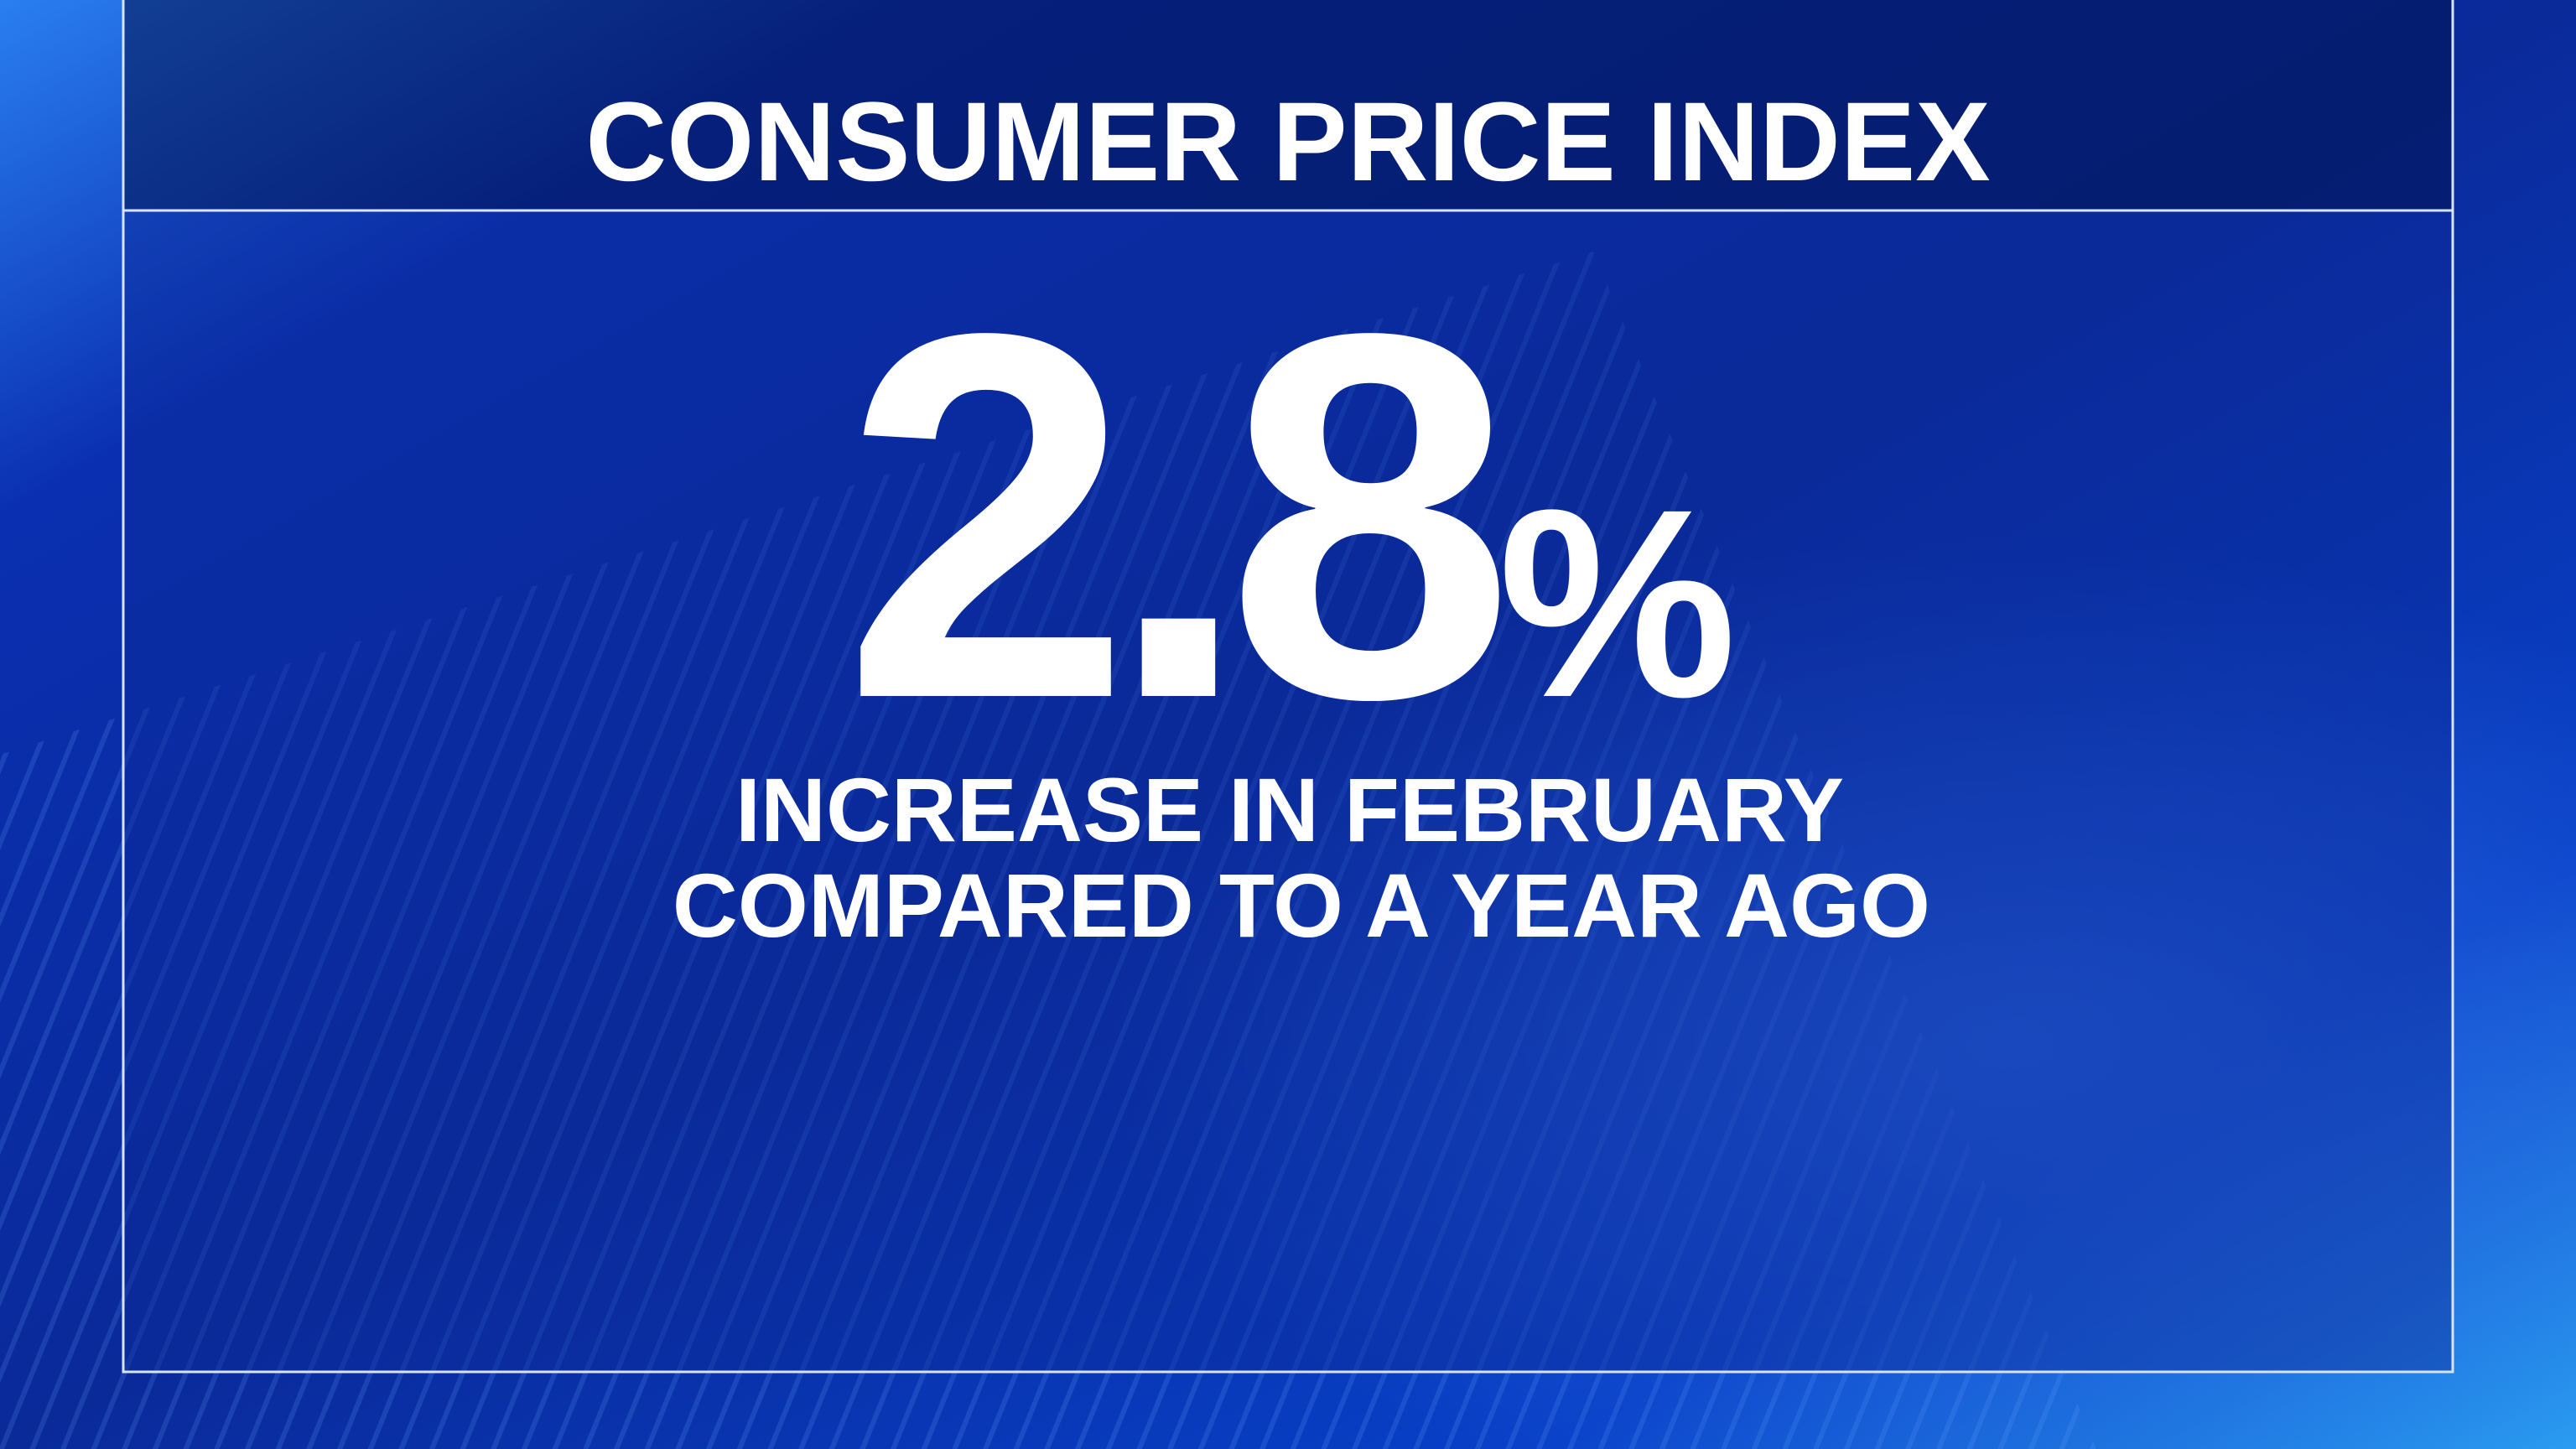 This screenshot has width=2576, height=1449. I want to click on figure: 2.8%, so click(1290, 516).